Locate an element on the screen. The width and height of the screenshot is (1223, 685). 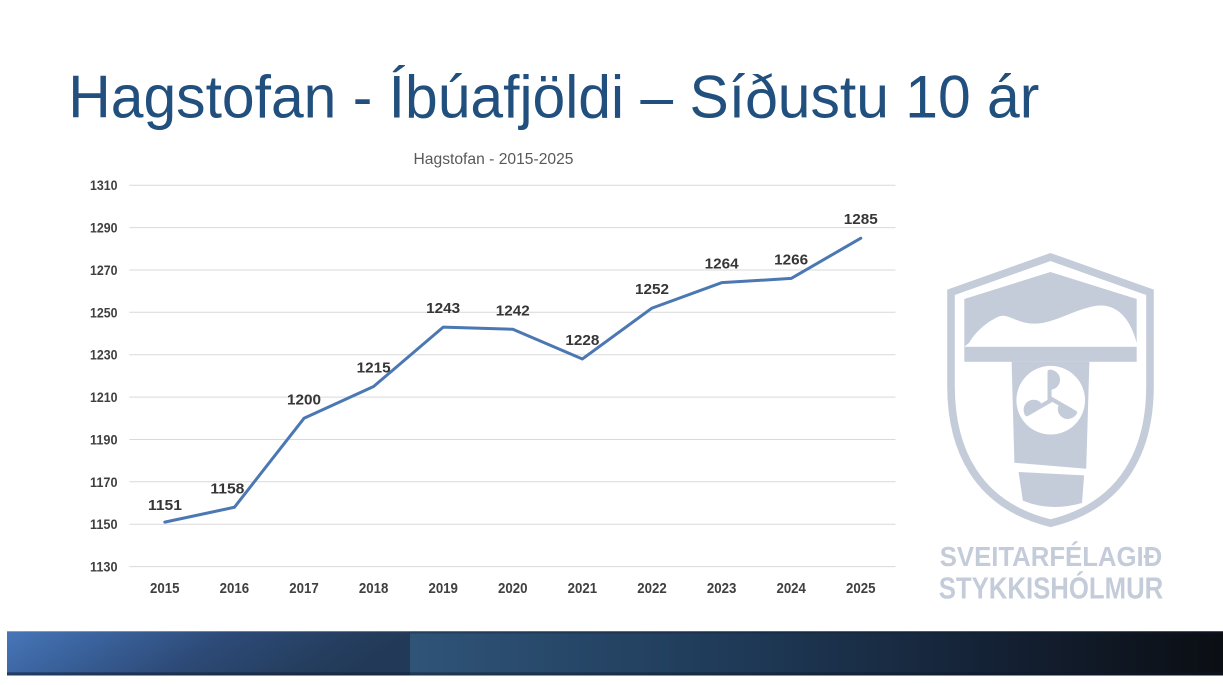
svg-text: 1264 is located at coordinates (722, 265).